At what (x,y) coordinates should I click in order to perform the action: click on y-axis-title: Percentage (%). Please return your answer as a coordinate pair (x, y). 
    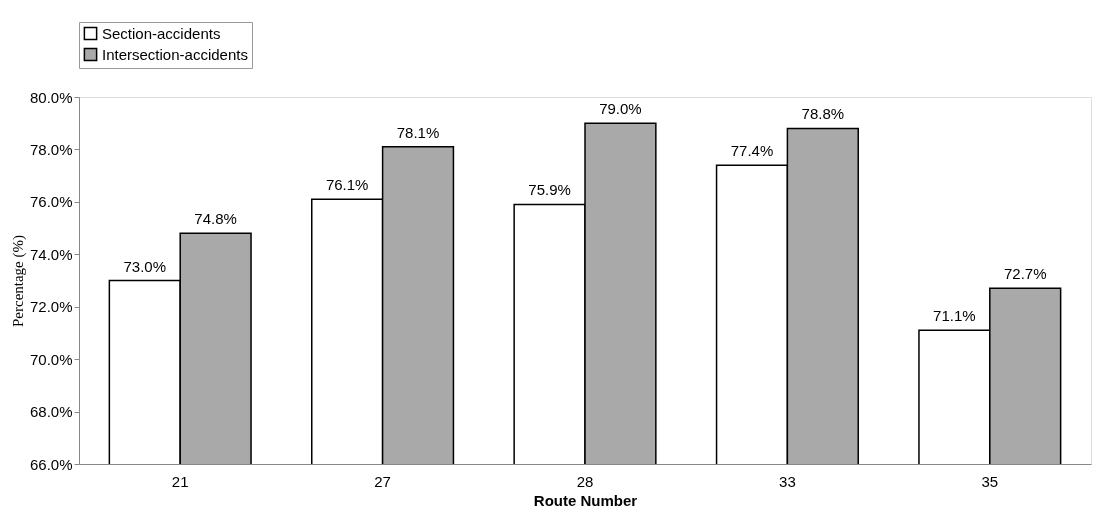
    Looking at the image, I should click on (18, 281).